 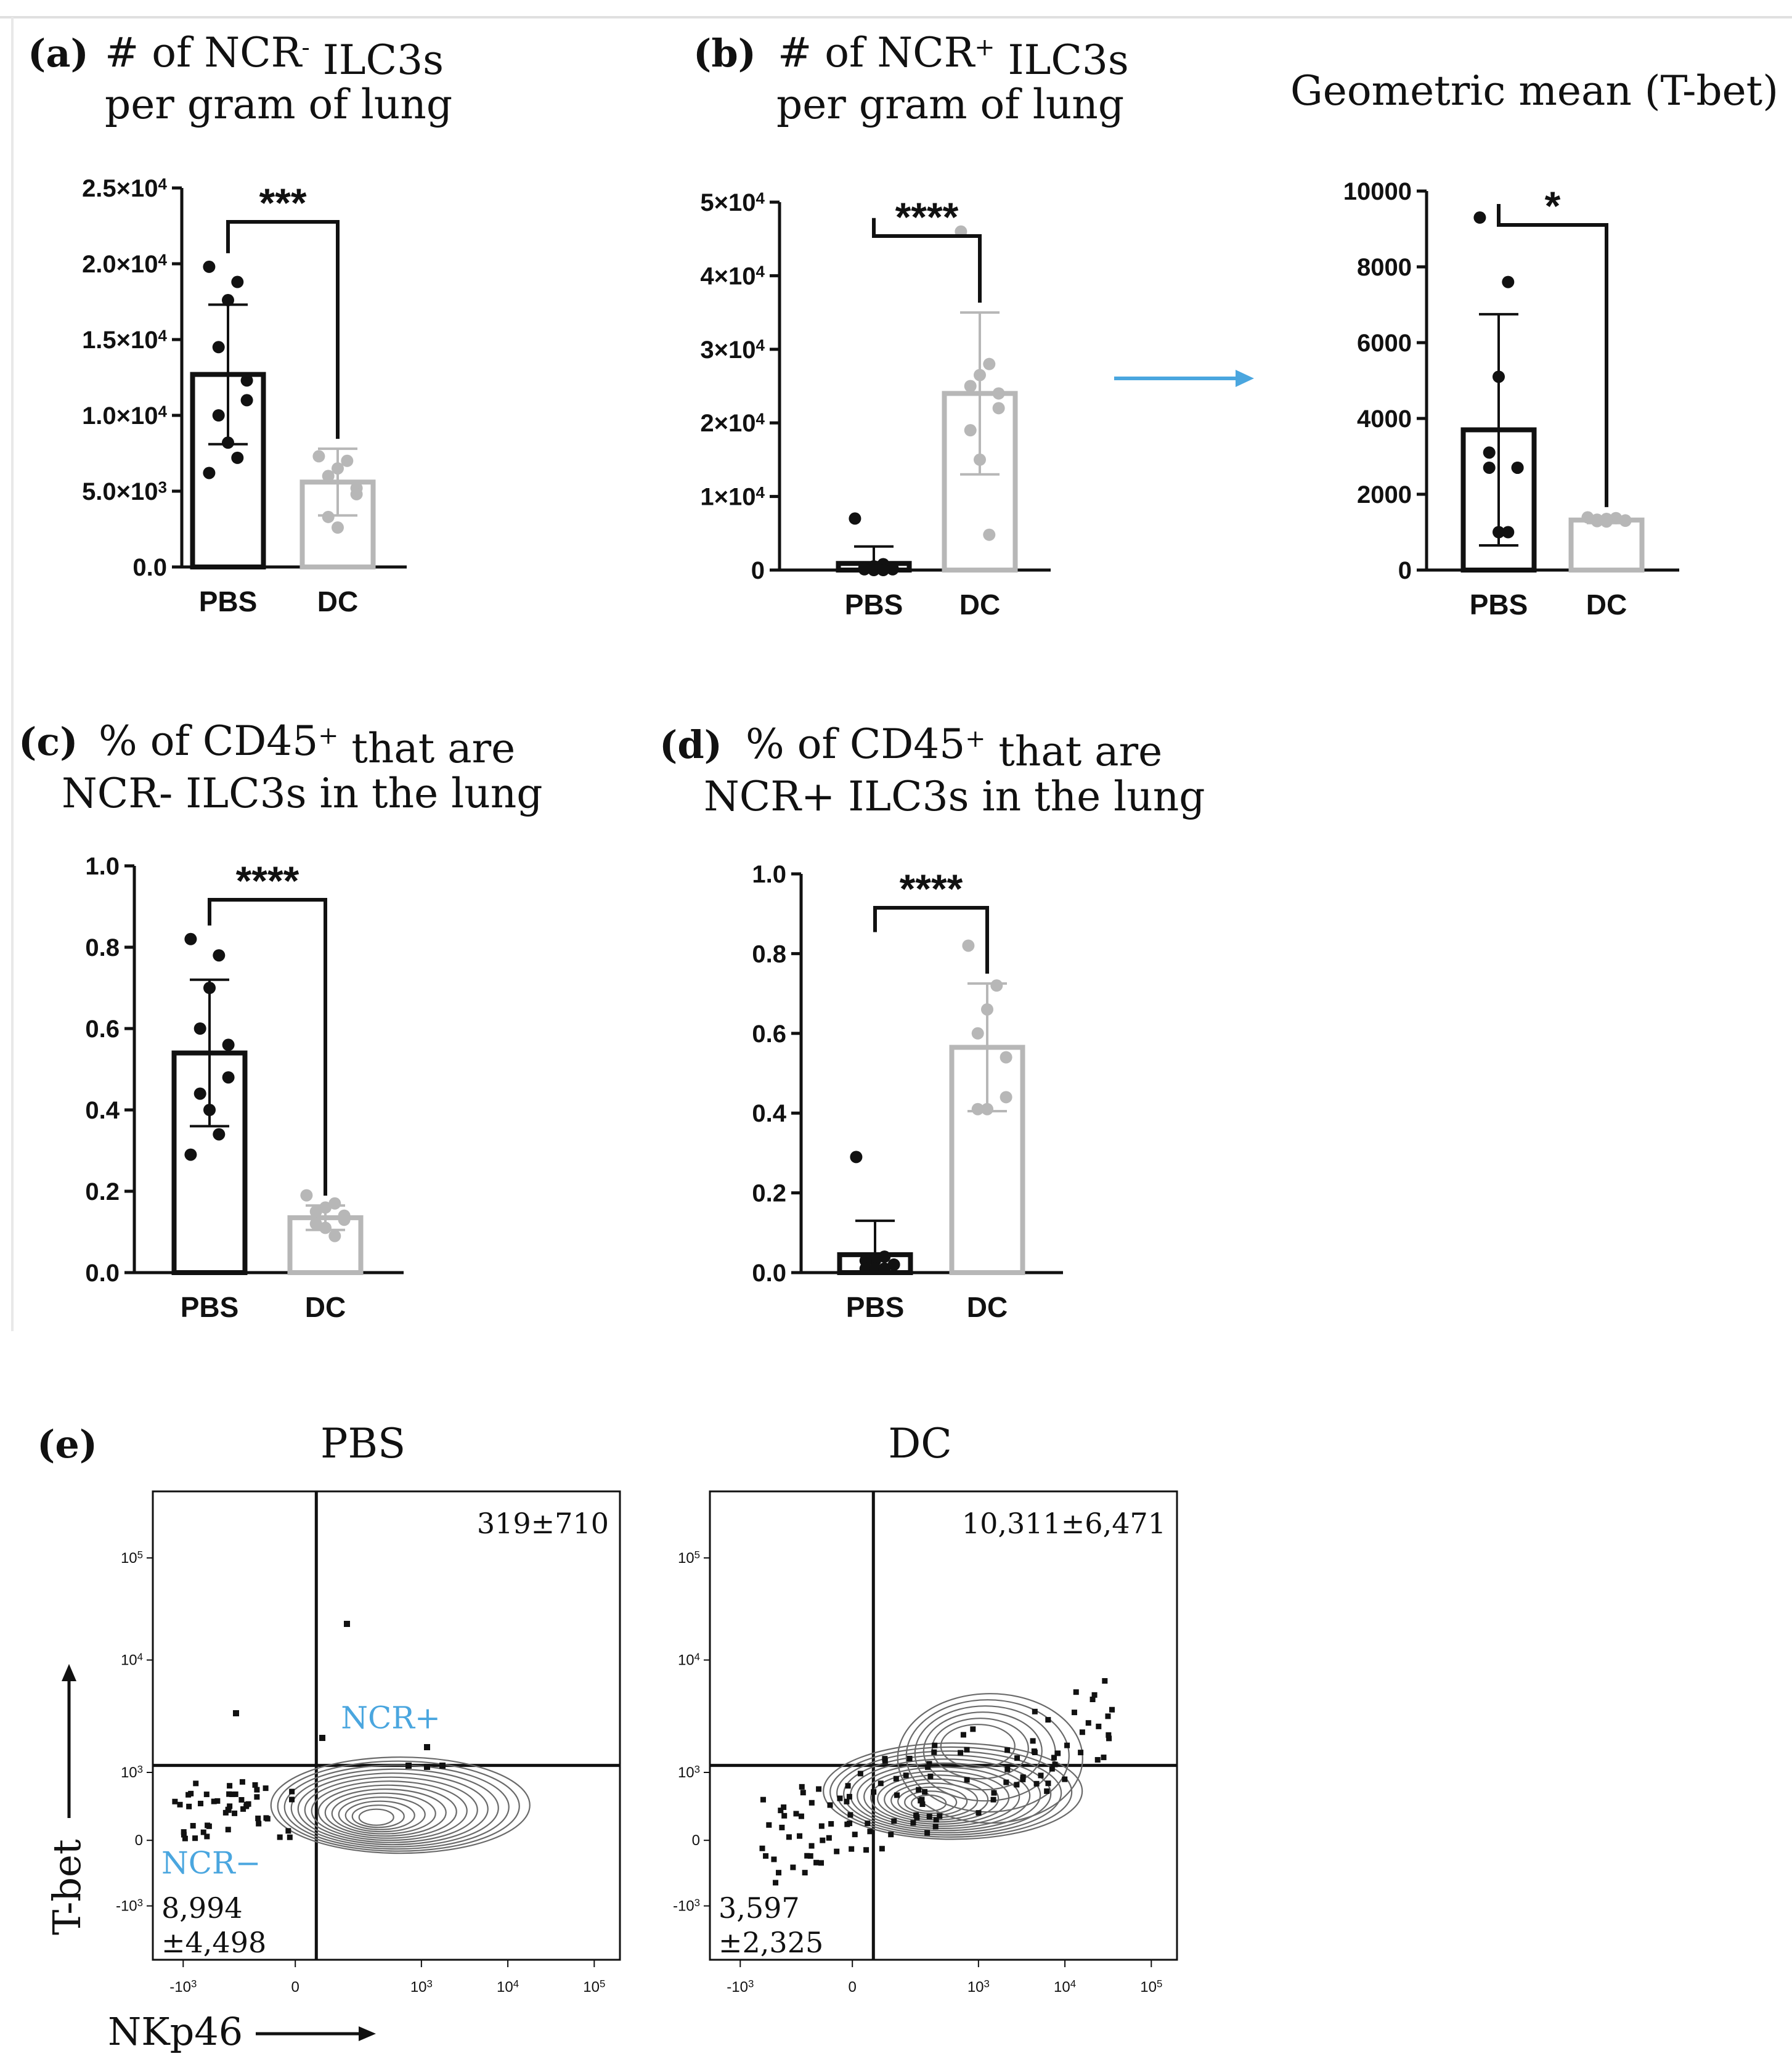 I want to click on y-tick-label: 8000, so click(x=1385, y=267).